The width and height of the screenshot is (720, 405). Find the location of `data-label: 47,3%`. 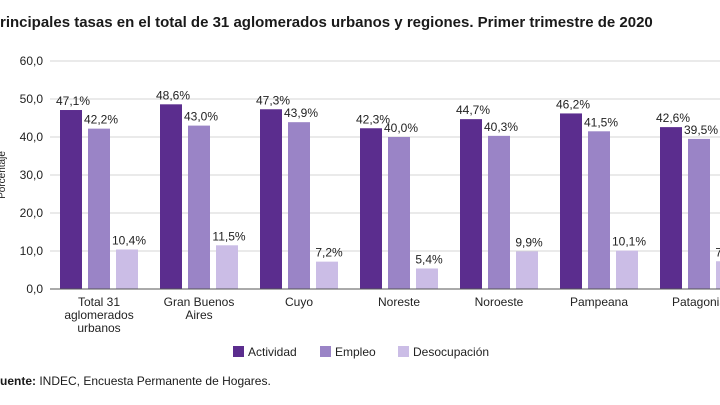

data-label: 47,3% is located at coordinates (273, 100).